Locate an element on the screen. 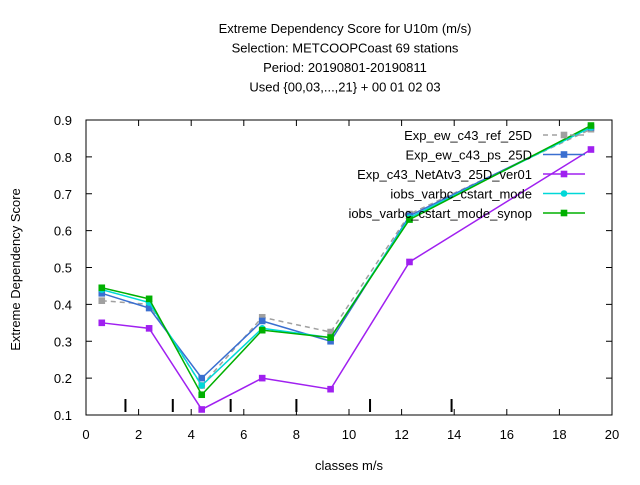 Image resolution: width=640 pixels, height=485 pixels. x-tick-label: 4 is located at coordinates (191, 434).